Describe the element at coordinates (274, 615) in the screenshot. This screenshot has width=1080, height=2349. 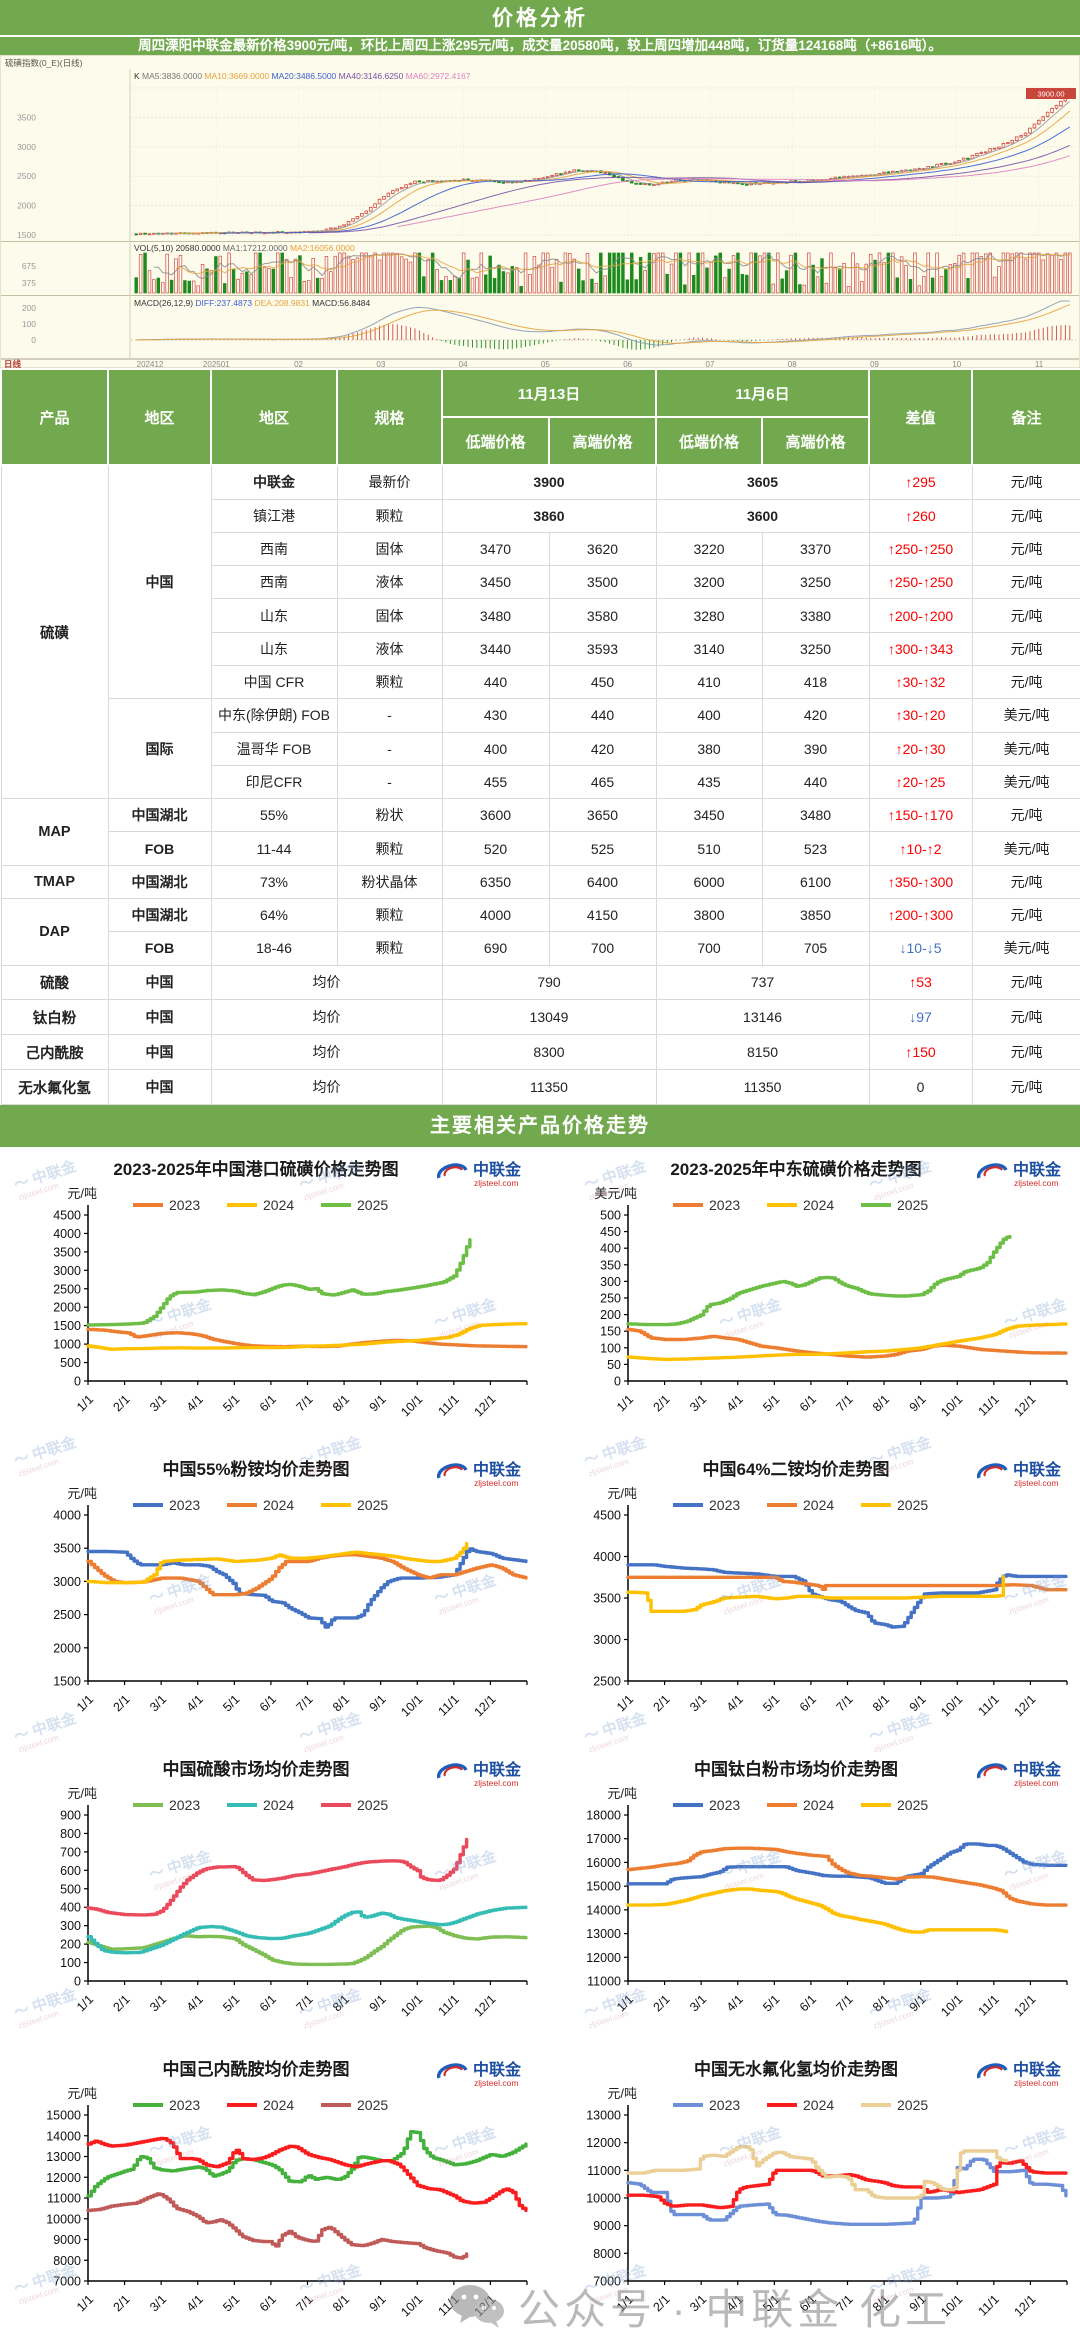
I see `table-cell: 山东` at that location.